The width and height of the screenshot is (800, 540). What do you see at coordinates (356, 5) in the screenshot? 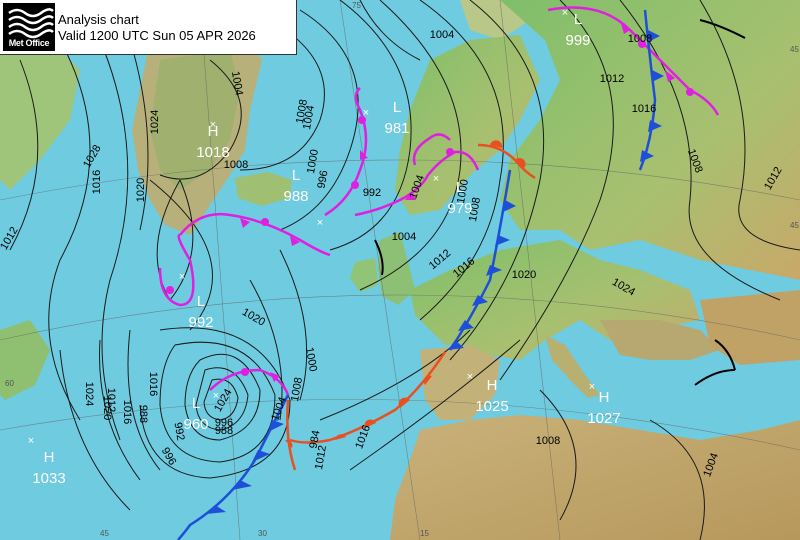
I see `grid-label: 75` at bounding box center [356, 5].